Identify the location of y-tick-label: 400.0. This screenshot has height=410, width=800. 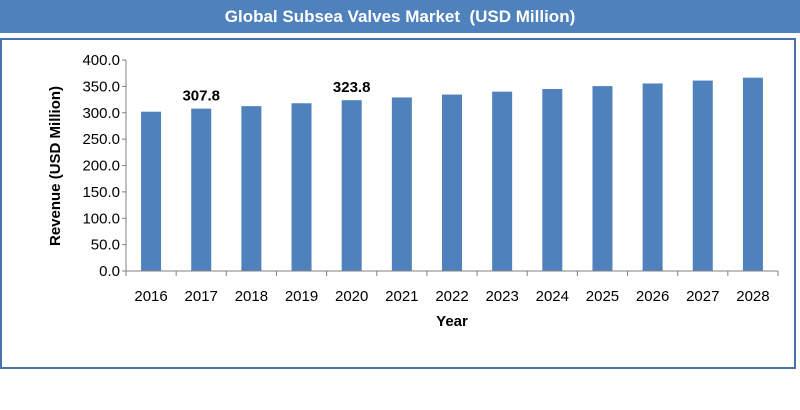
(101, 60).